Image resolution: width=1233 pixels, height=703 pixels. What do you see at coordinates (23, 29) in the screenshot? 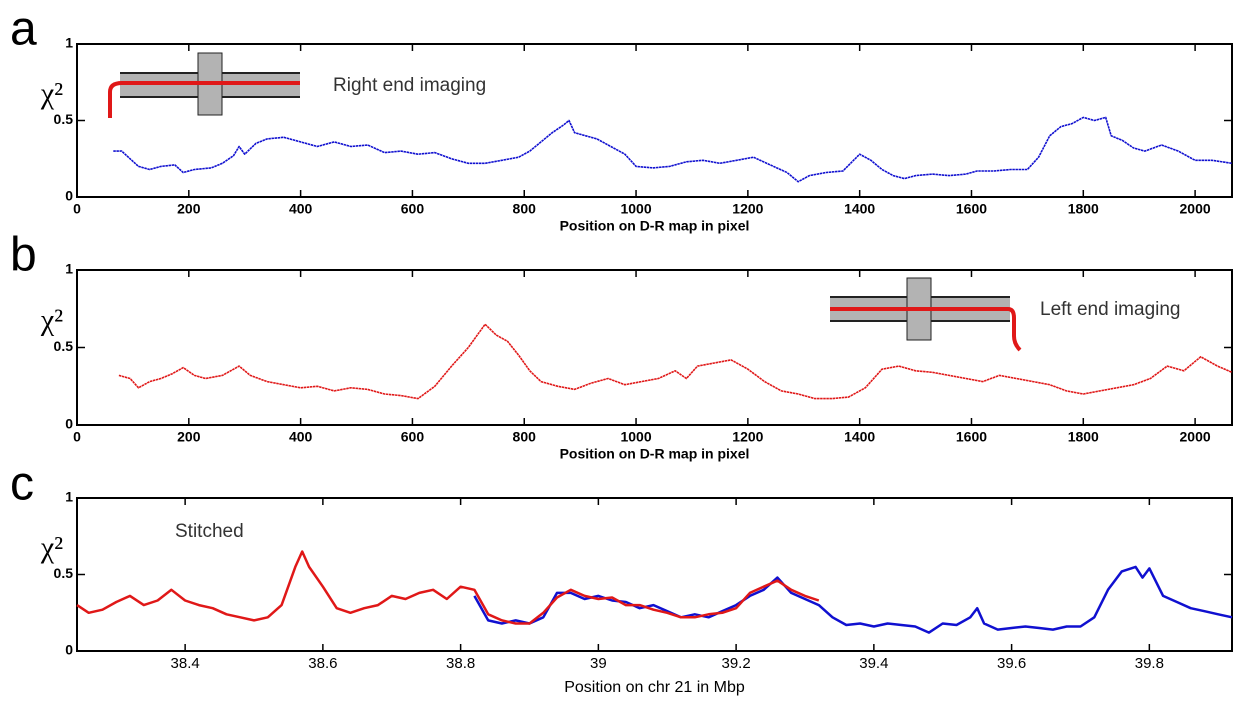
I see `panel-label: a` at bounding box center [23, 29].